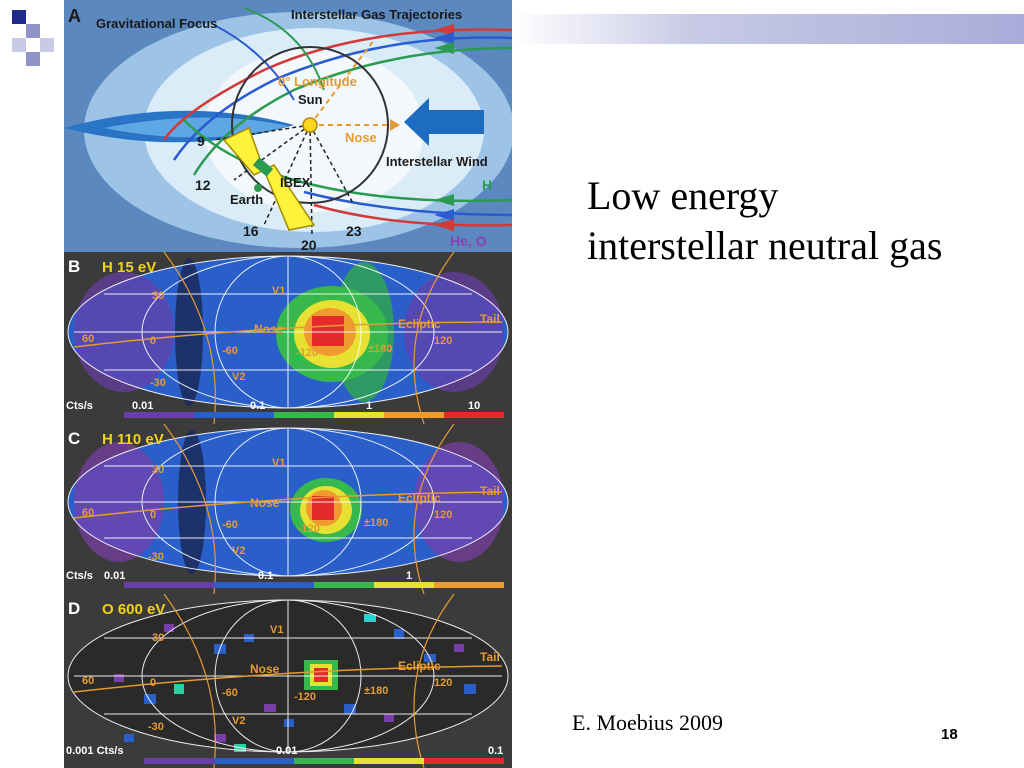  Describe the element at coordinates (74, 438) in the screenshot. I see `panel-c-label: C` at that location.